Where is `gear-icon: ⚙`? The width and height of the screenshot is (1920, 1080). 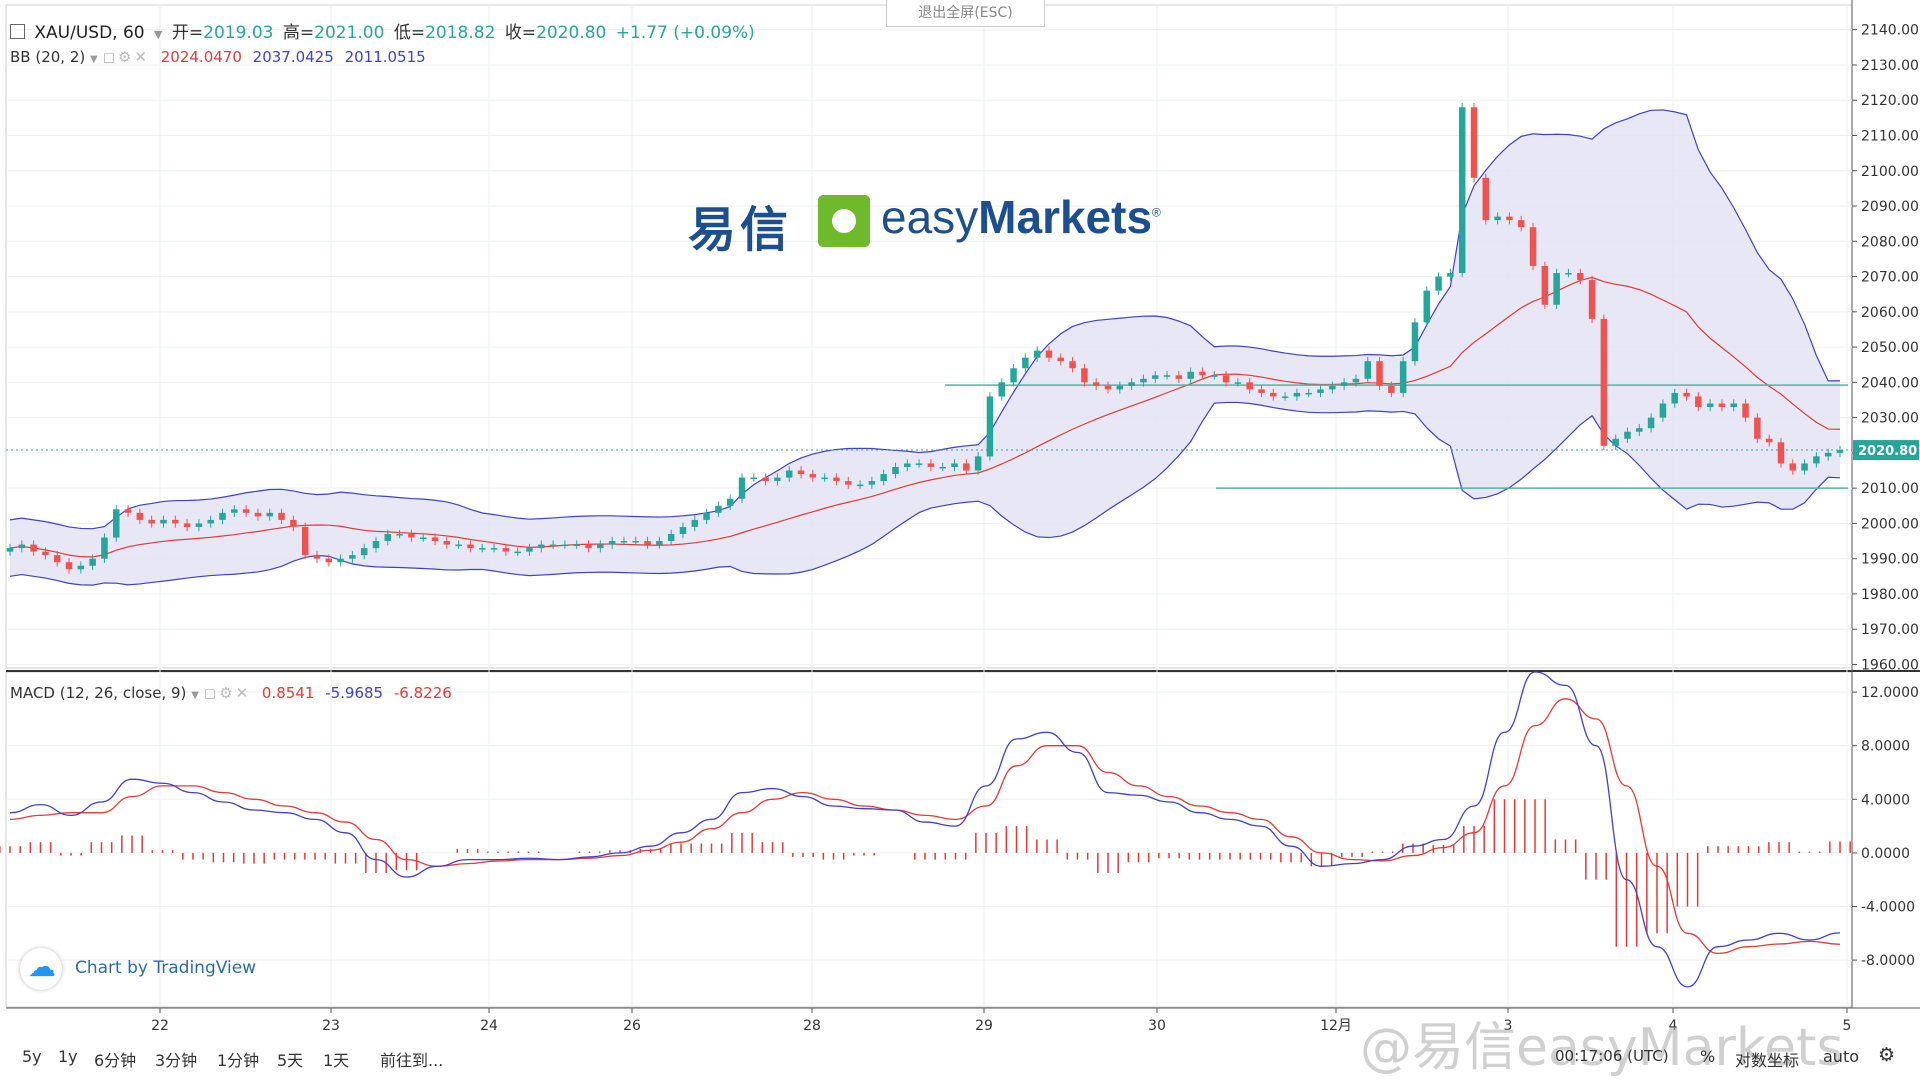
gear-icon: ⚙ is located at coordinates (1887, 1055).